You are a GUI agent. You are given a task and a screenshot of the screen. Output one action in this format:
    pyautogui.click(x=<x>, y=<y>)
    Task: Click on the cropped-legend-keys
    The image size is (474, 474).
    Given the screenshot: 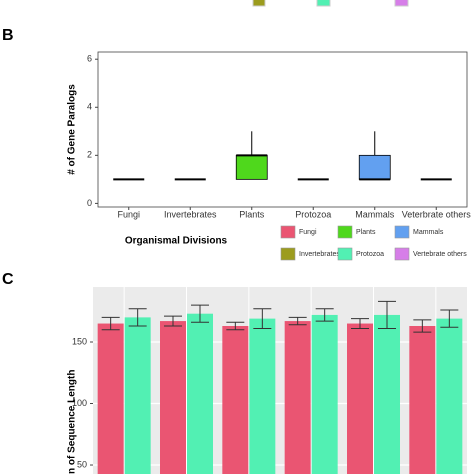 What is the action you would take?
    pyautogui.click(x=330, y=3)
    